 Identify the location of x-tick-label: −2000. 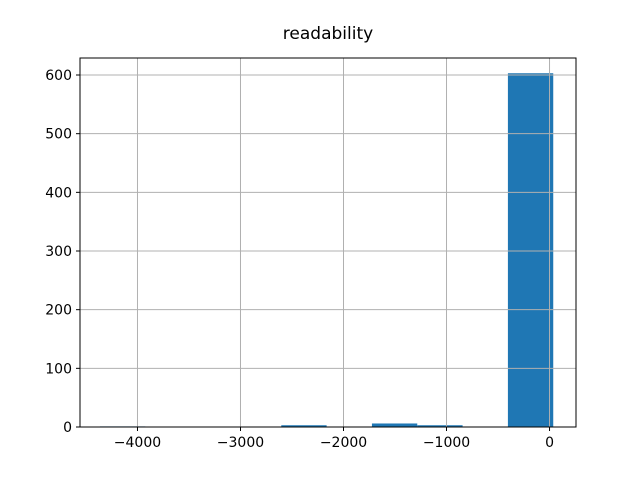
(343, 443).